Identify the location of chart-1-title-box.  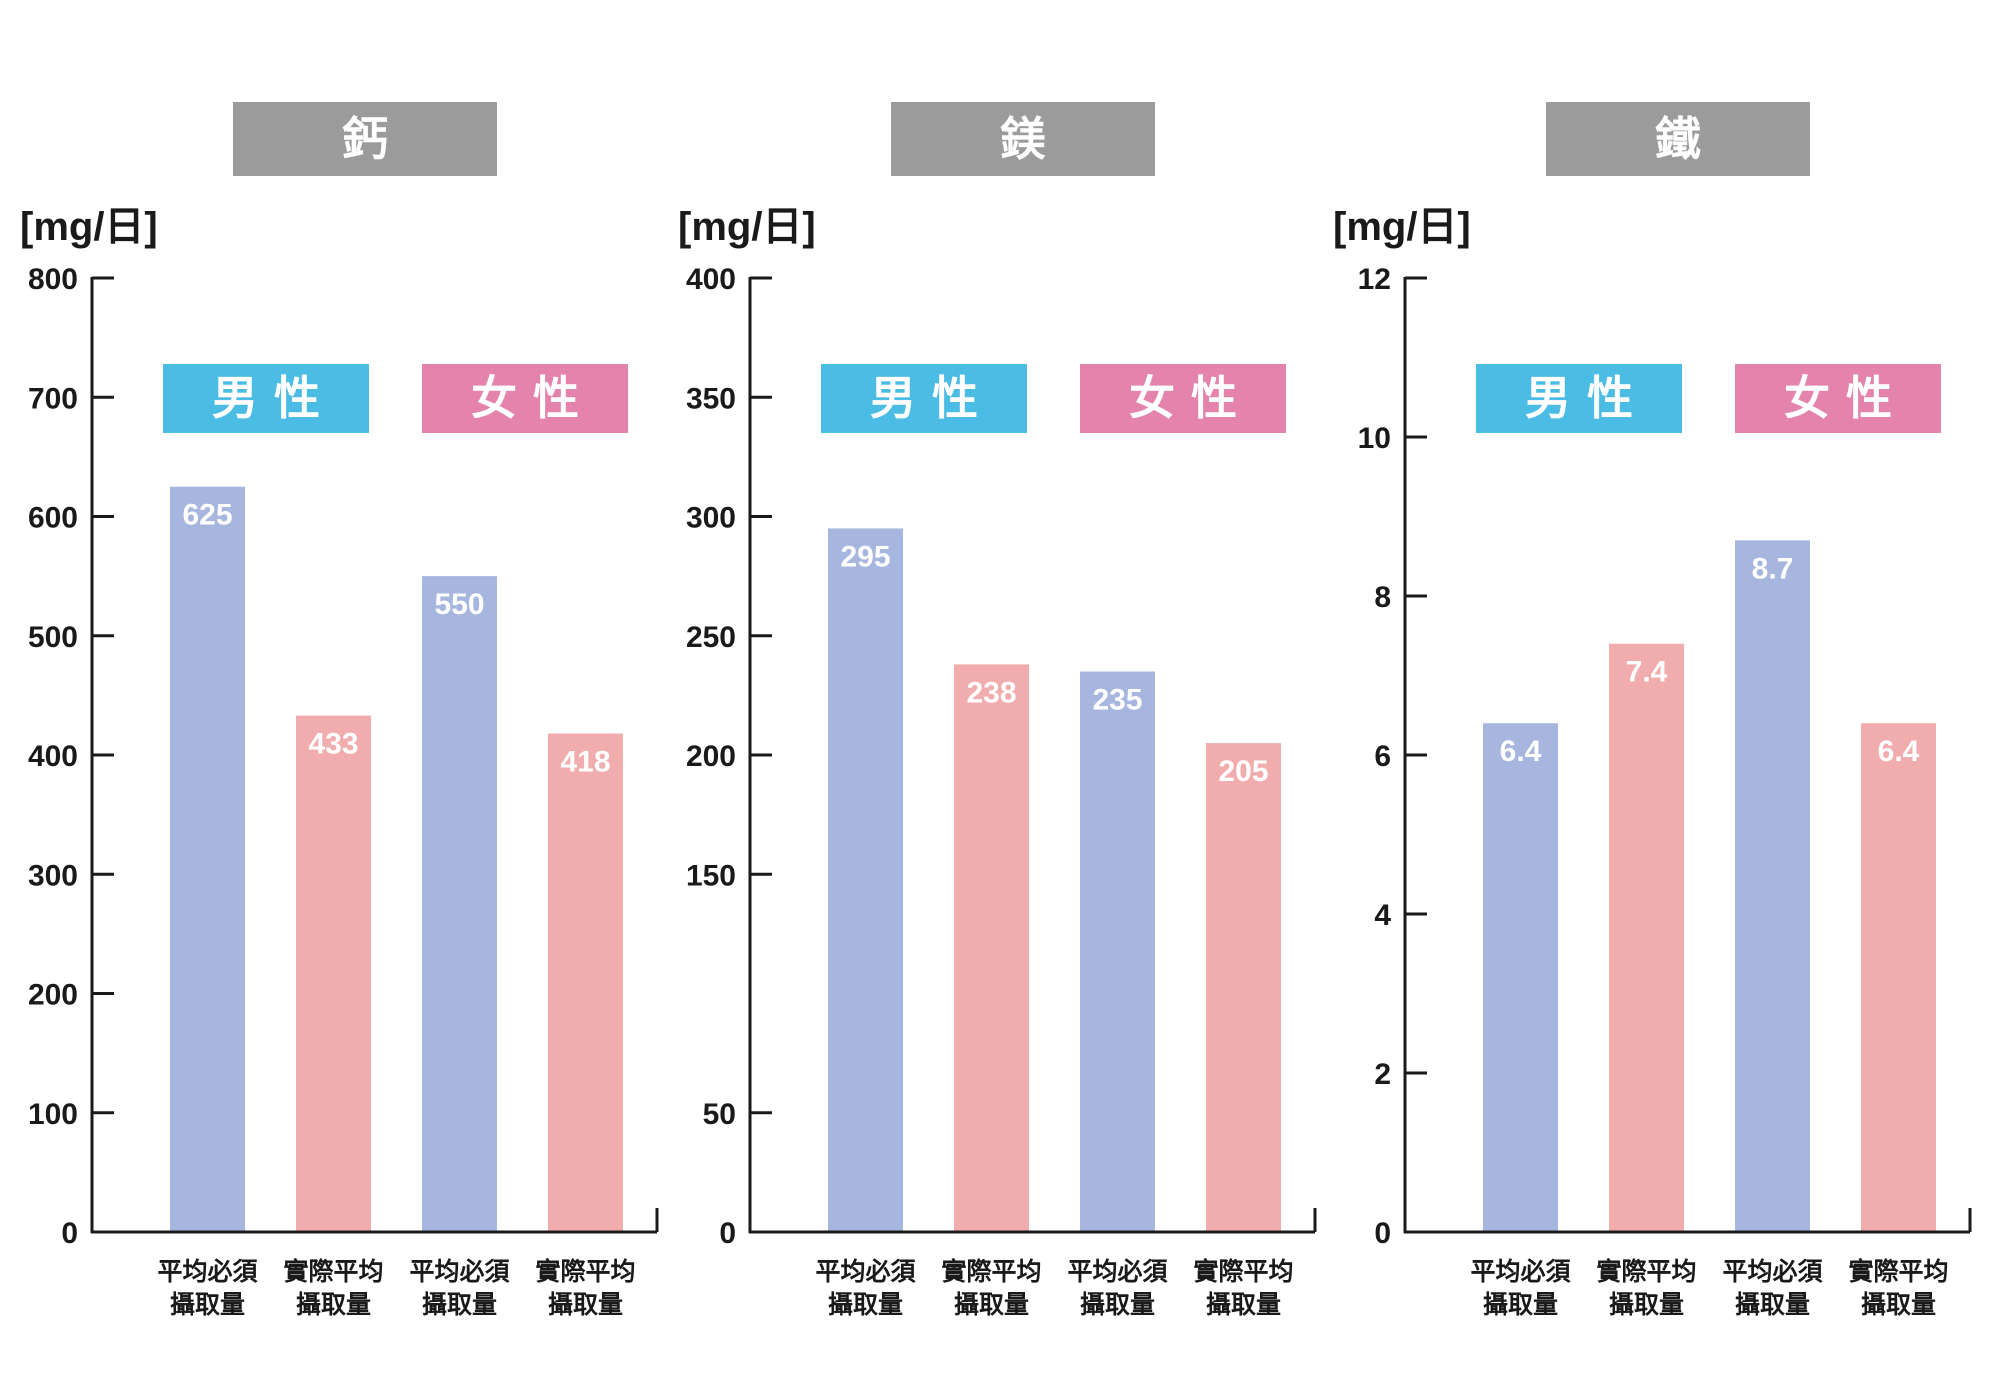
(365, 139).